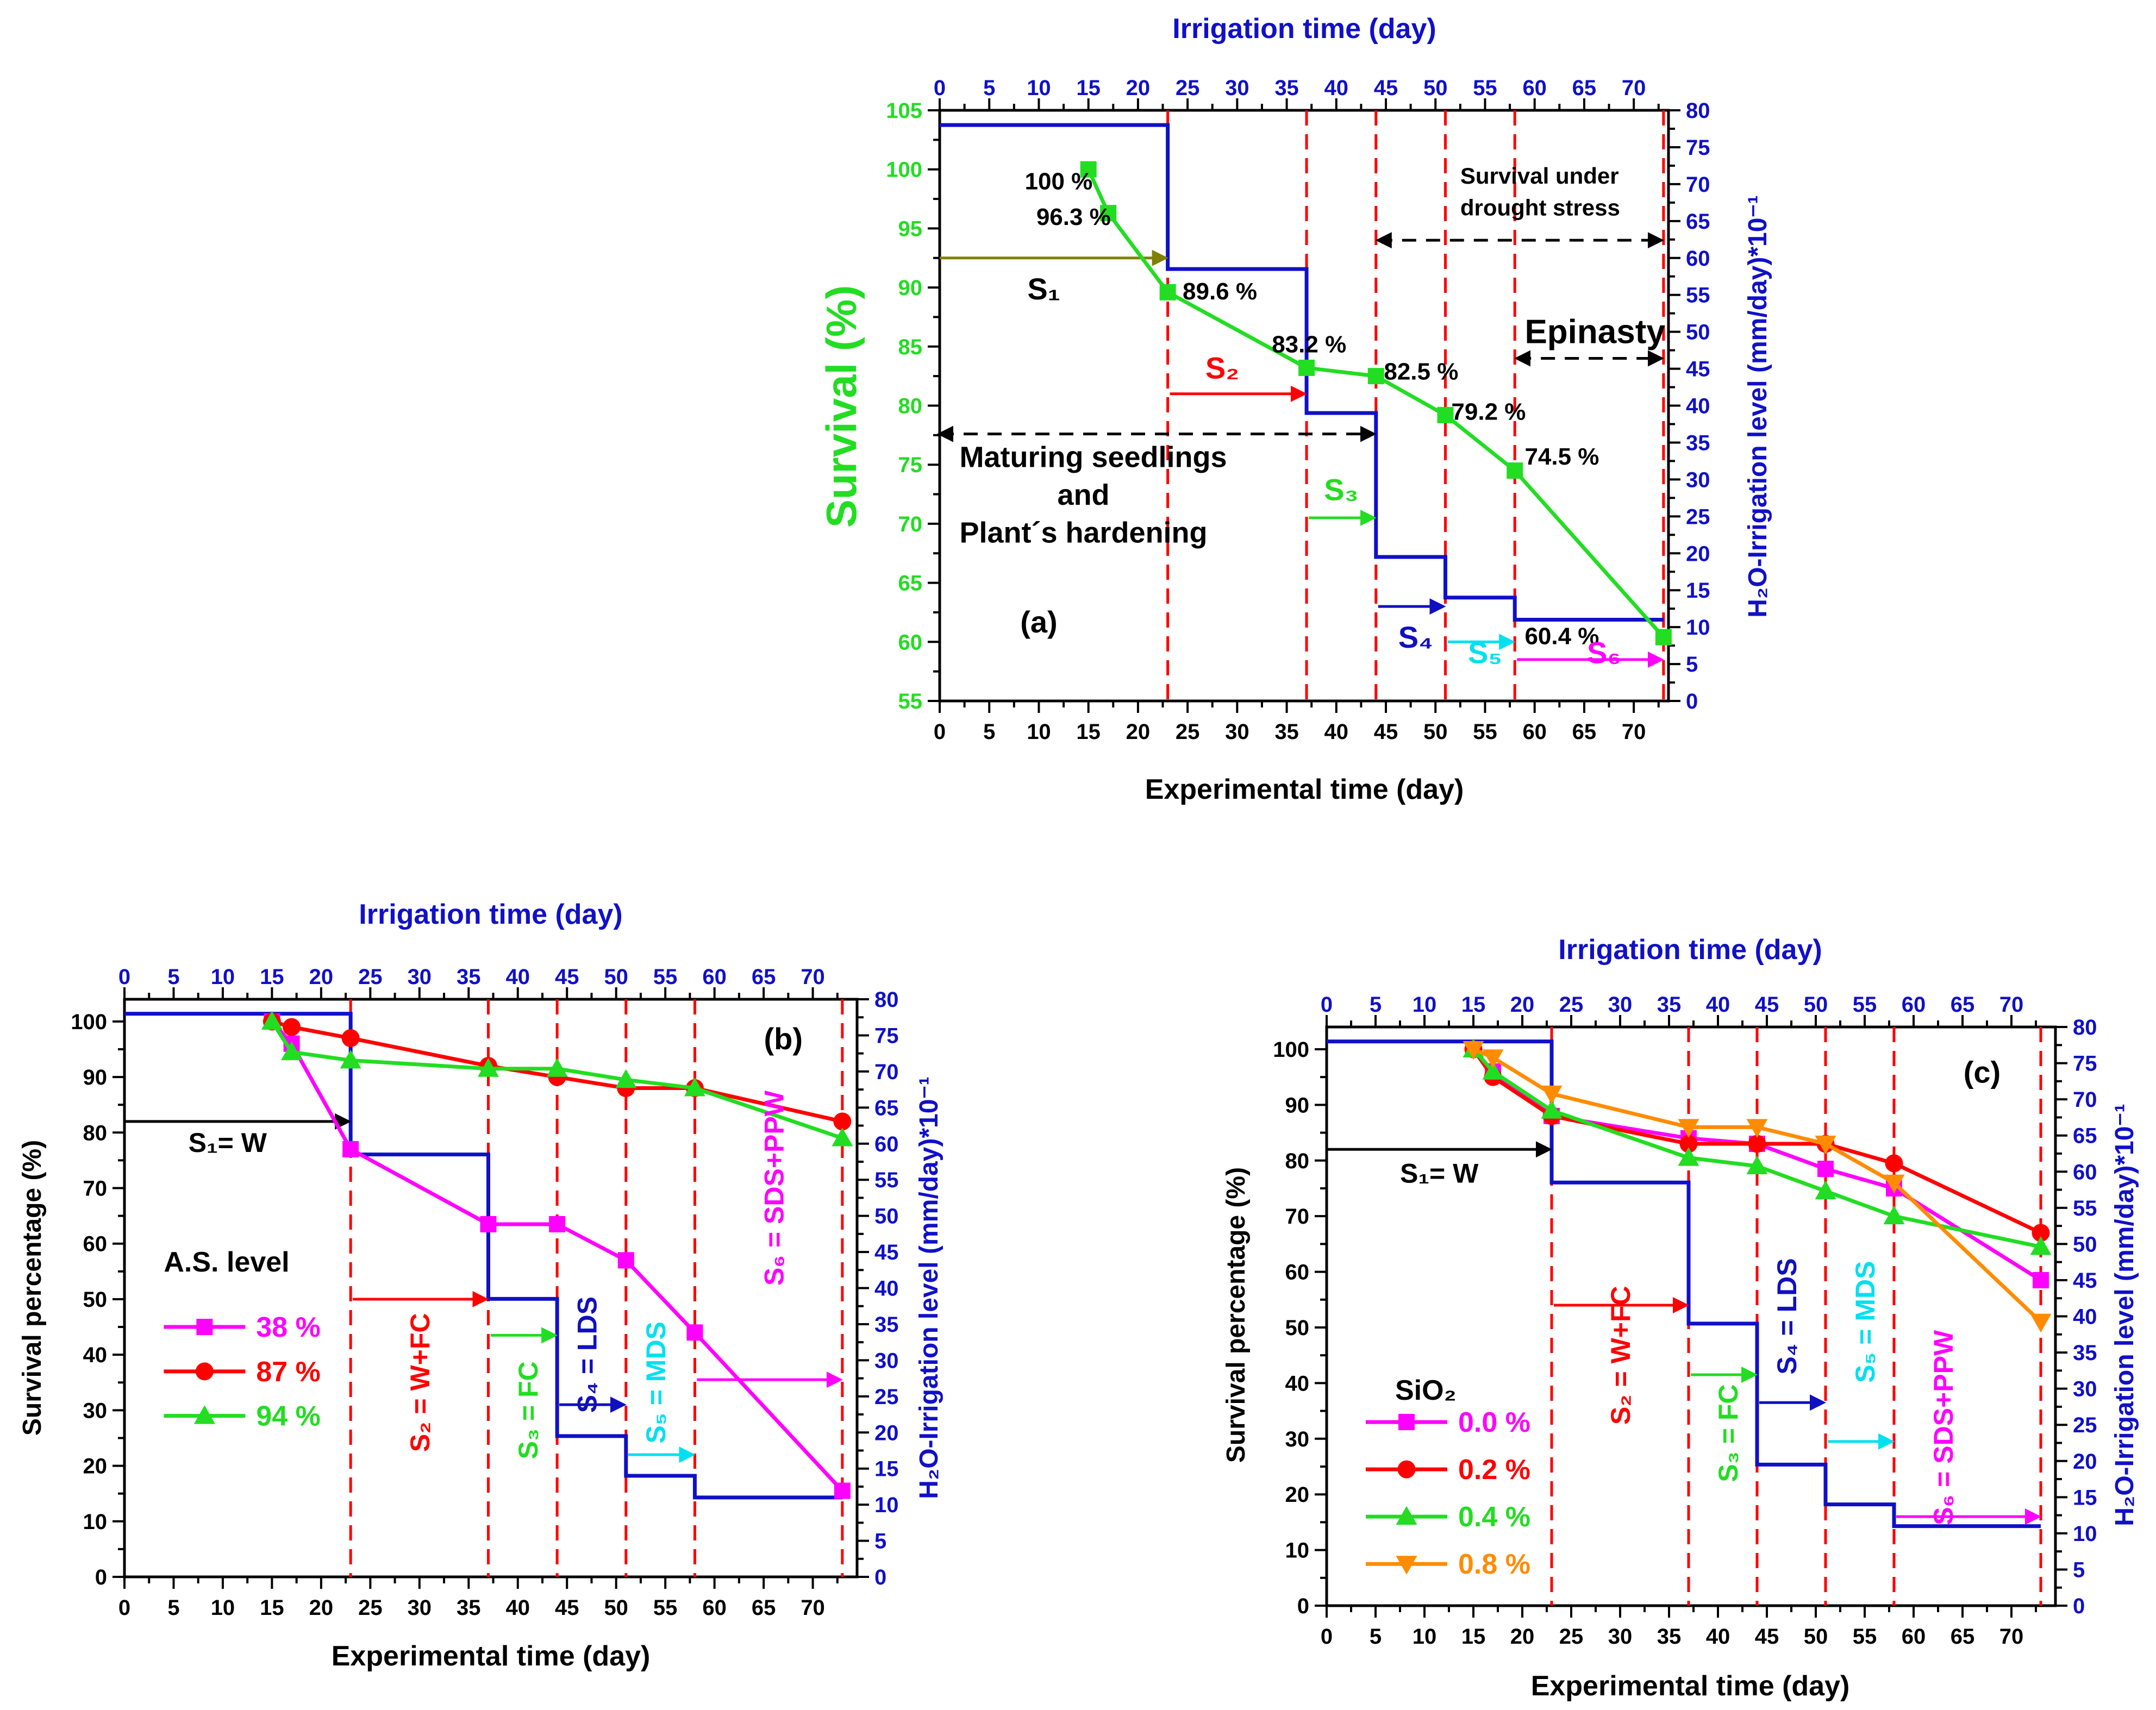  What do you see at coordinates (32, 1288) in the screenshot?
I see `y-axis-title: Survival percentage (%)` at bounding box center [32, 1288].